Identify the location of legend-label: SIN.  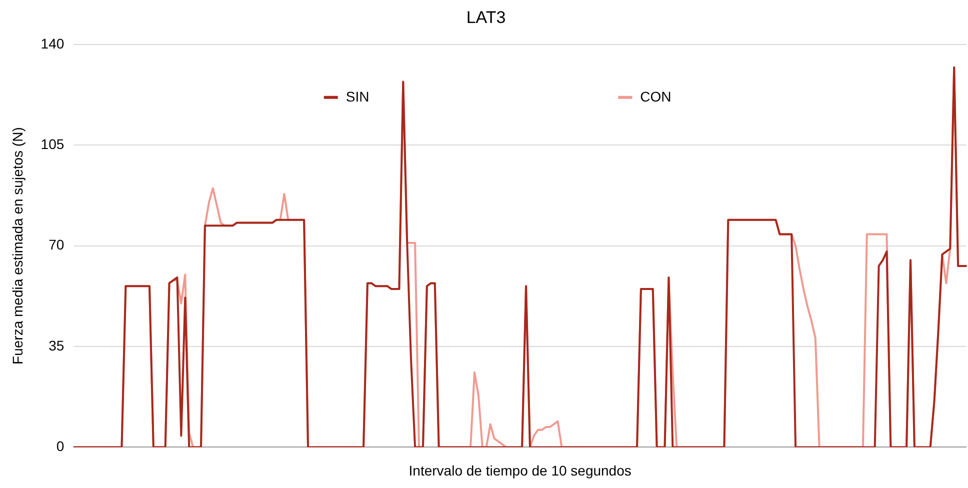
(358, 96).